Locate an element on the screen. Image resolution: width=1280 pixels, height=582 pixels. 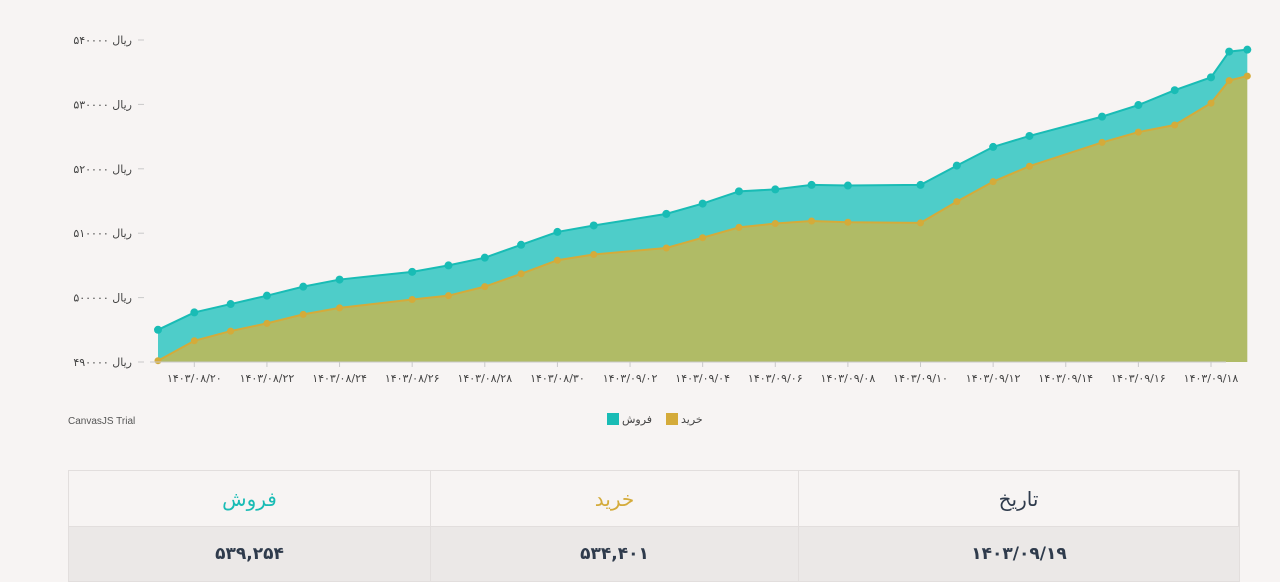
x-tick-label: ۱۴۰۳/۰۹/۰۶ is located at coordinates (775, 378).